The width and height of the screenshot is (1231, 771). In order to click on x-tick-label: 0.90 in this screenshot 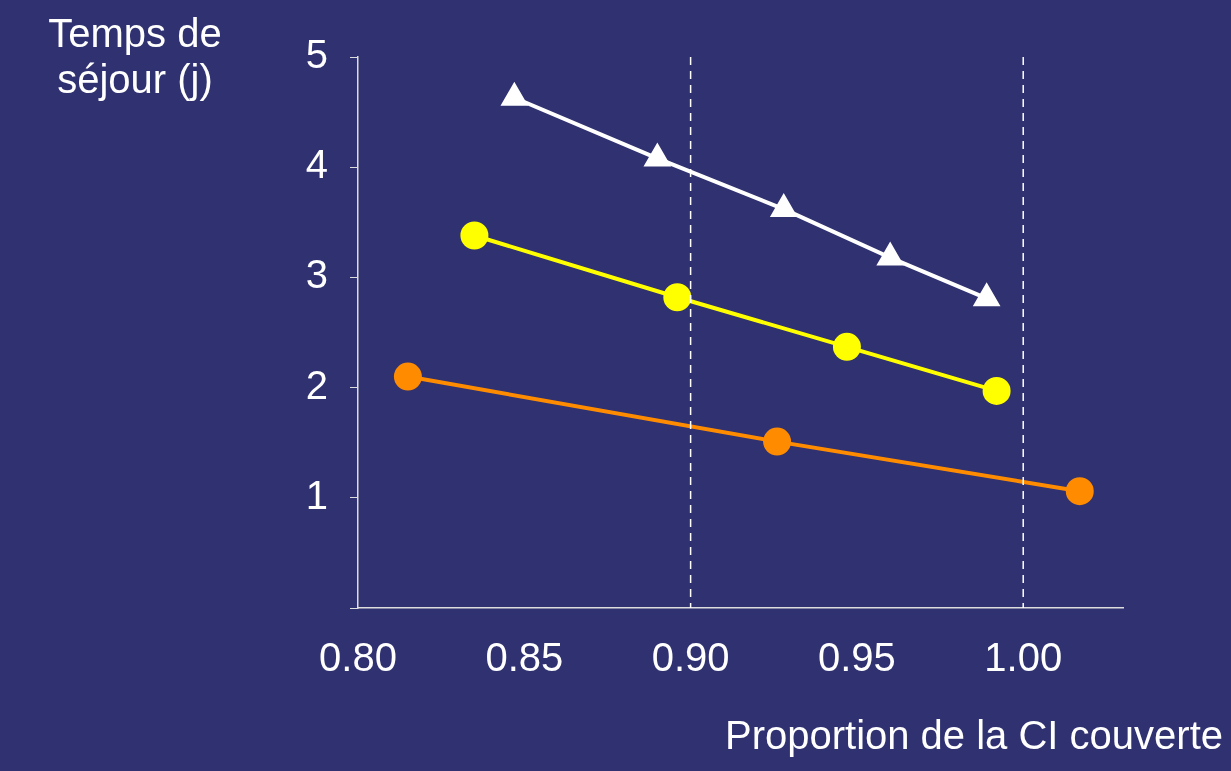, I will do `click(690, 657)`.